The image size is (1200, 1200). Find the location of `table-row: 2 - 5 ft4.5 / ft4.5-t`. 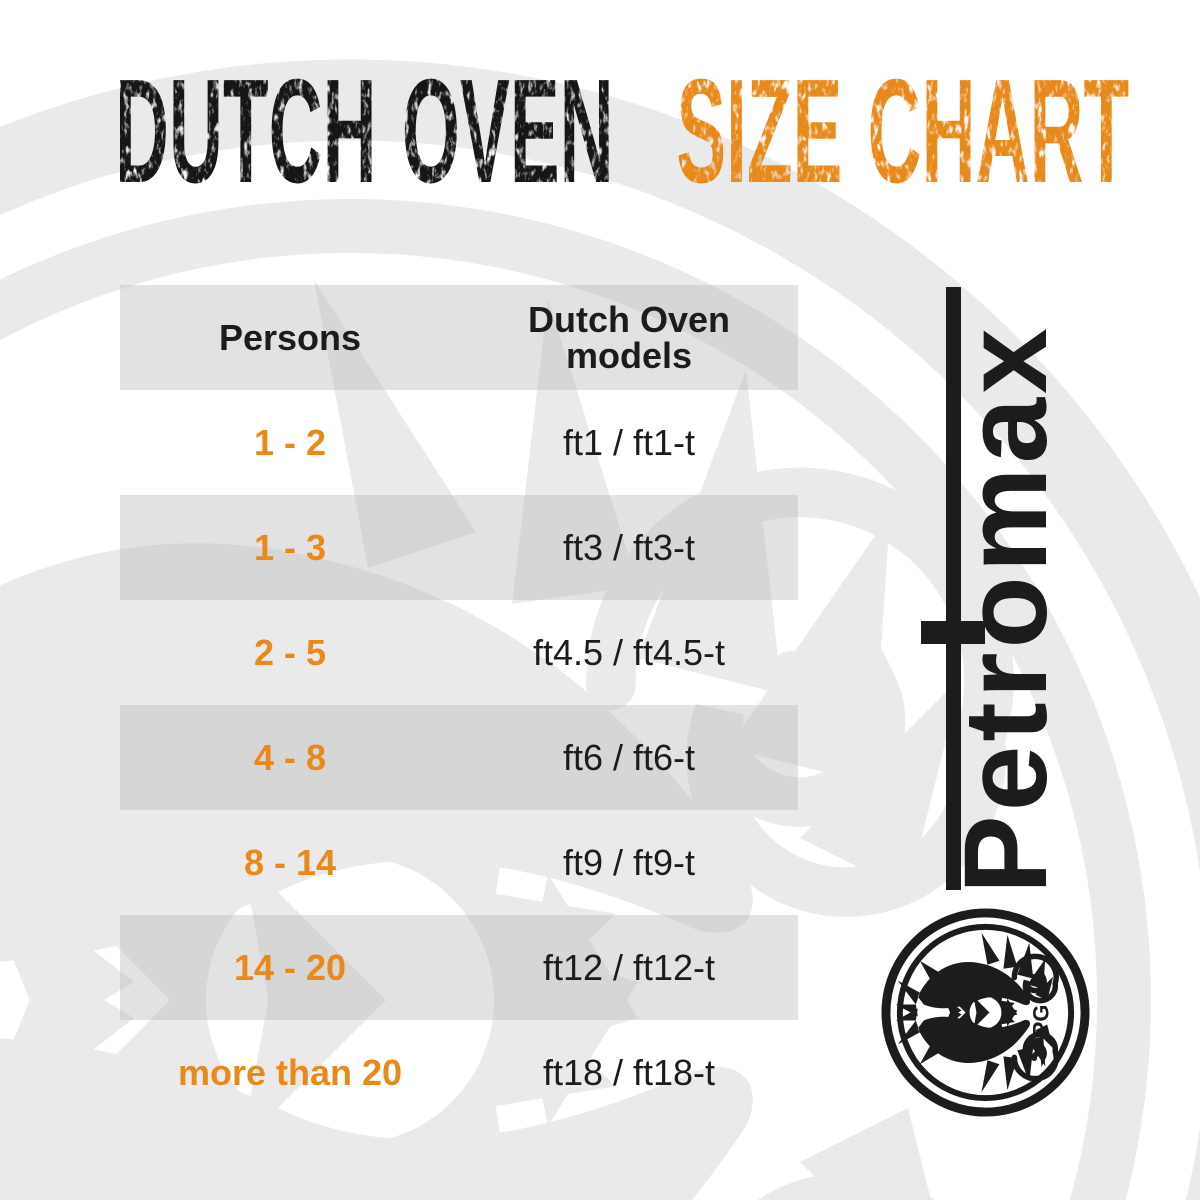

table-row: 2 - 5 ft4.5 / ft4.5-t is located at coordinates (459, 652).